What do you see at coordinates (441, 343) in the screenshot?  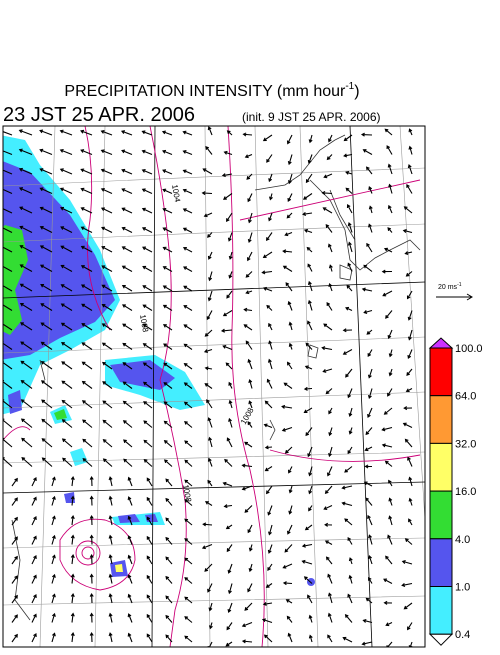 I see `colorbar-over` at bounding box center [441, 343].